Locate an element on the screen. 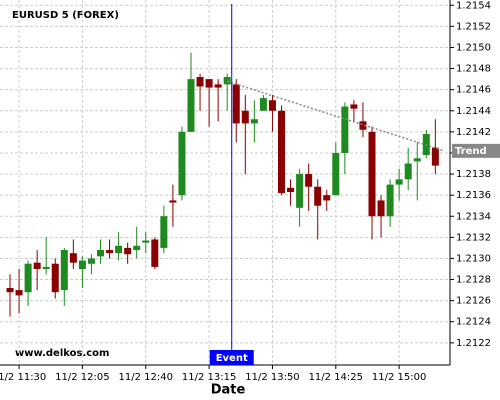 Image resolution: width=500 pixels, height=400 pixels. event-label: Event is located at coordinates (232, 358).